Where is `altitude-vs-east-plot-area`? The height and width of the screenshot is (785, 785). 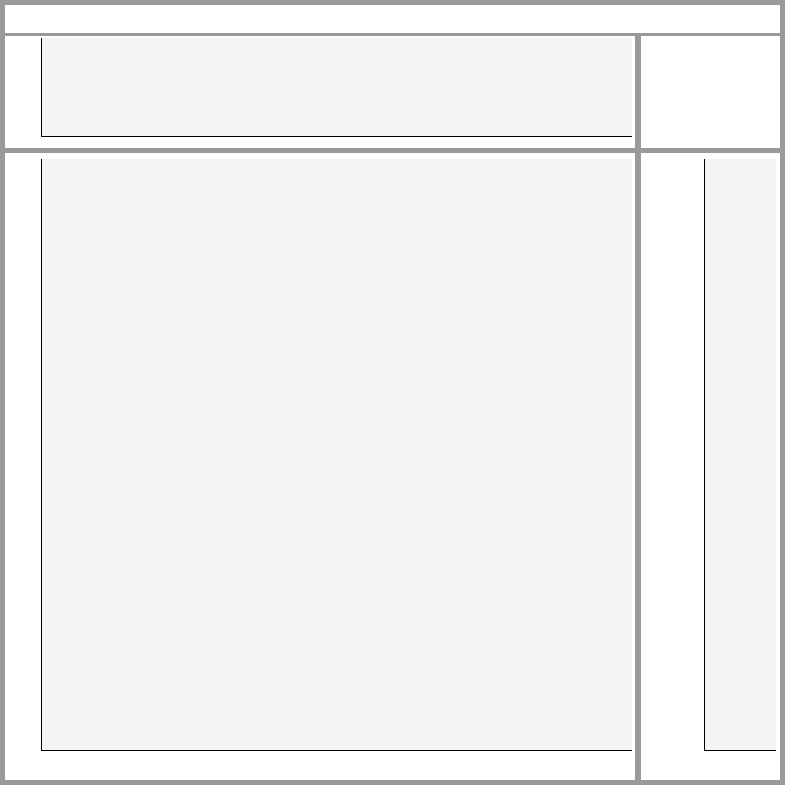 altitude-vs-east-plot-area is located at coordinates (336, 87).